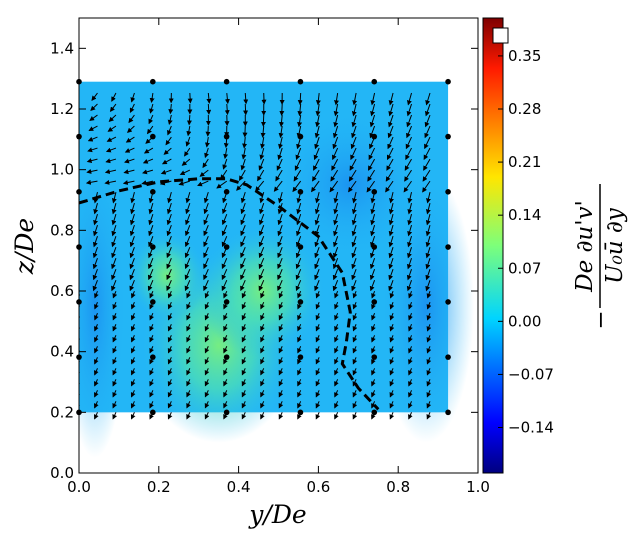 The height and width of the screenshot is (550, 633). Describe the element at coordinates (500, 35) in the screenshot. I see `colorbar-marker` at that location.